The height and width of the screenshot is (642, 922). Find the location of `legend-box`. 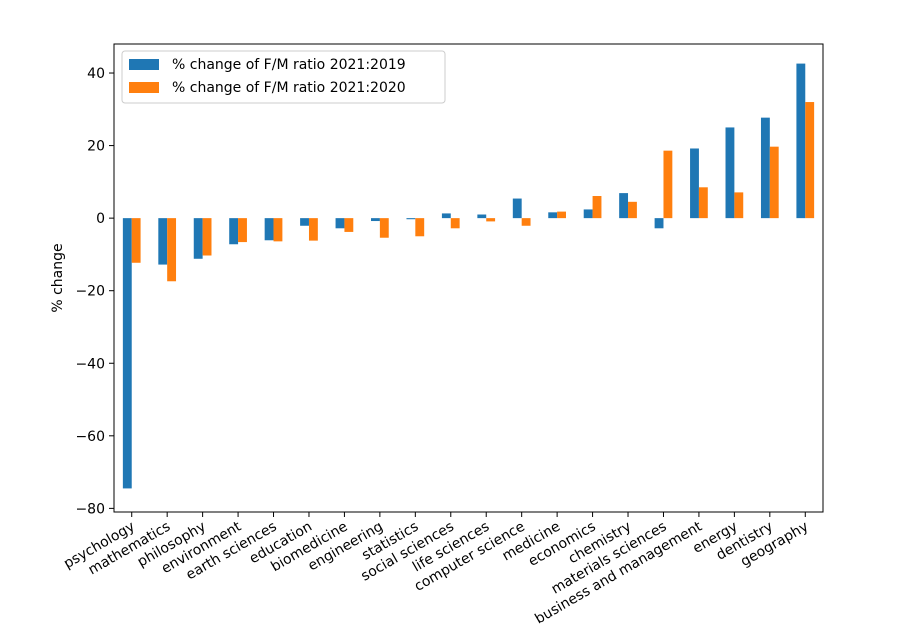

legend-box is located at coordinates (283, 77).